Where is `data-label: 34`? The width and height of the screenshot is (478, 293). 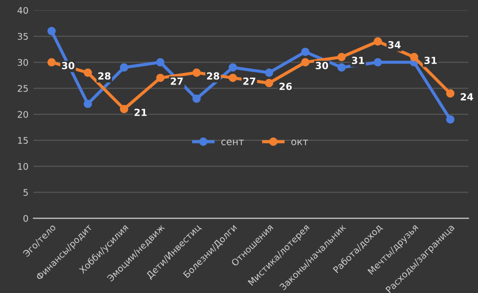 data-label: 34 is located at coordinates (394, 44).